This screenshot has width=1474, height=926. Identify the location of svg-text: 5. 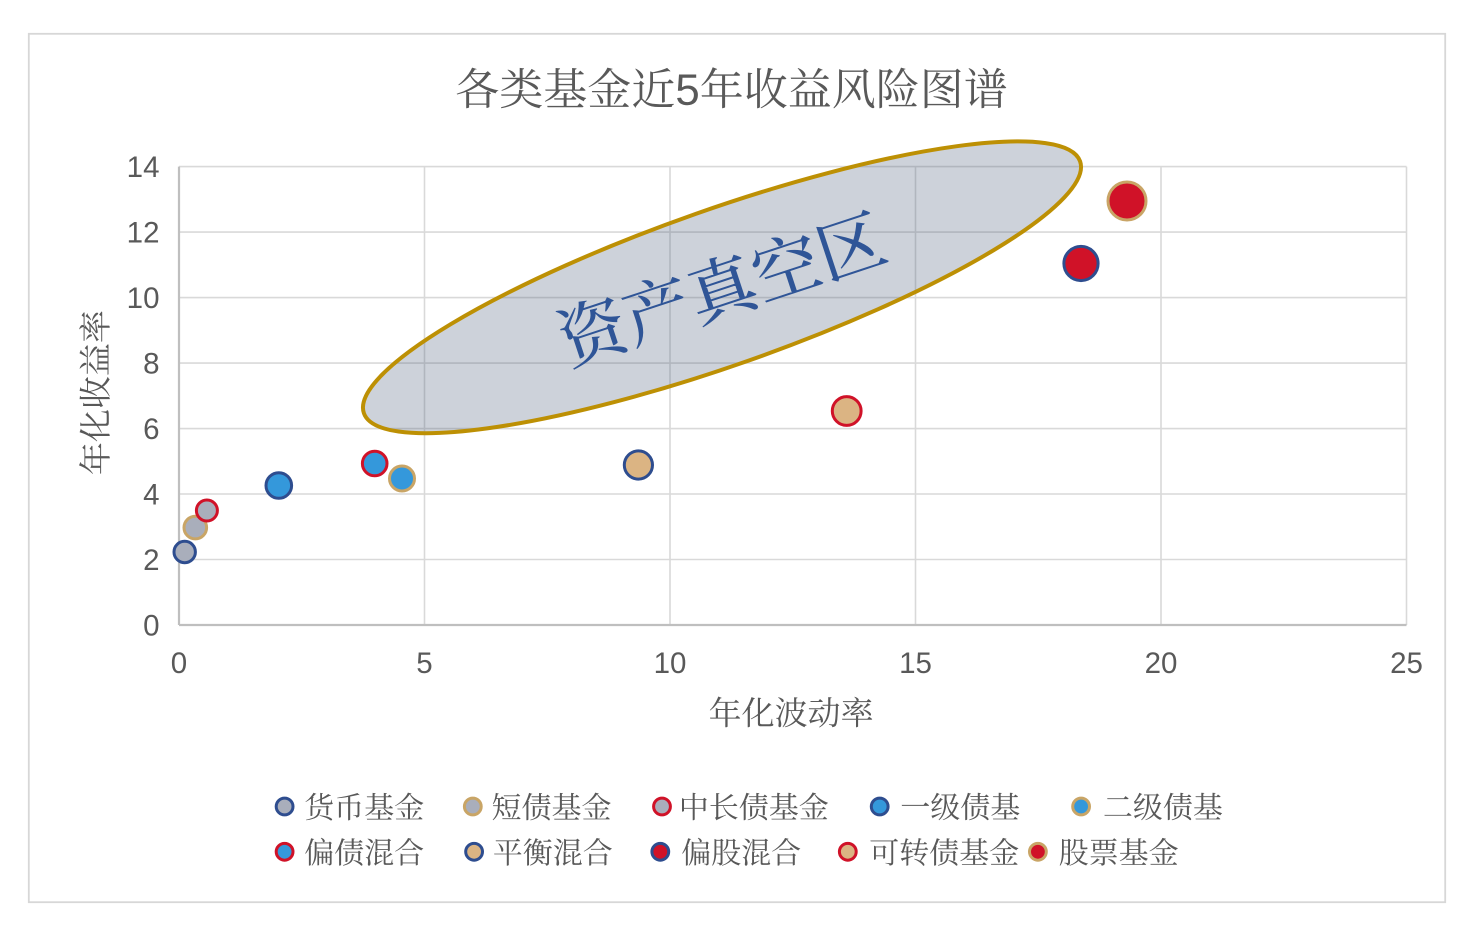
(424, 663).